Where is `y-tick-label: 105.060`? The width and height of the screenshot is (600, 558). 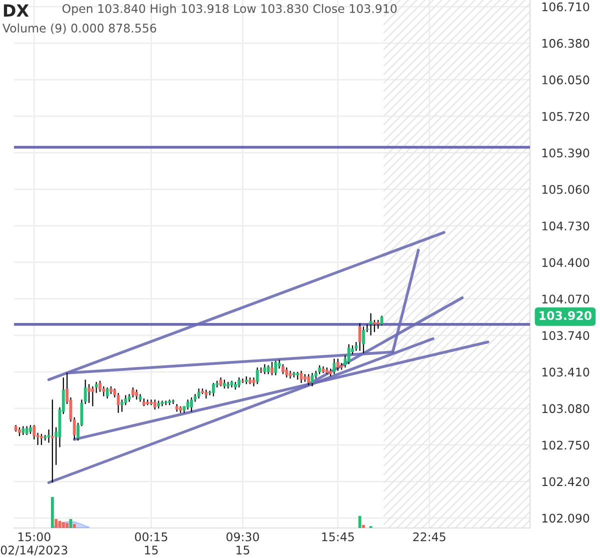 y-tick-label: 105.060 is located at coordinates (566, 189).